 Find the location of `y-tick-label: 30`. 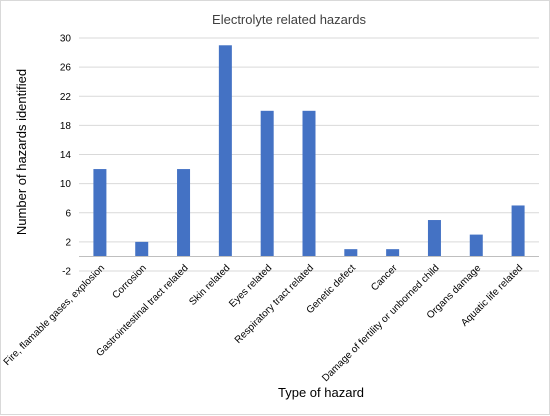

y-tick-label: 30 is located at coordinates (66, 39).